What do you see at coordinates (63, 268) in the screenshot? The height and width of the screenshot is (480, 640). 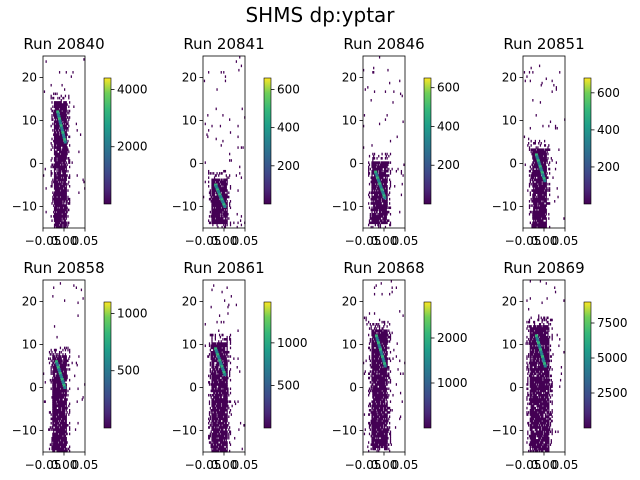 I see `chart-title: Run 20858` at bounding box center [63, 268].